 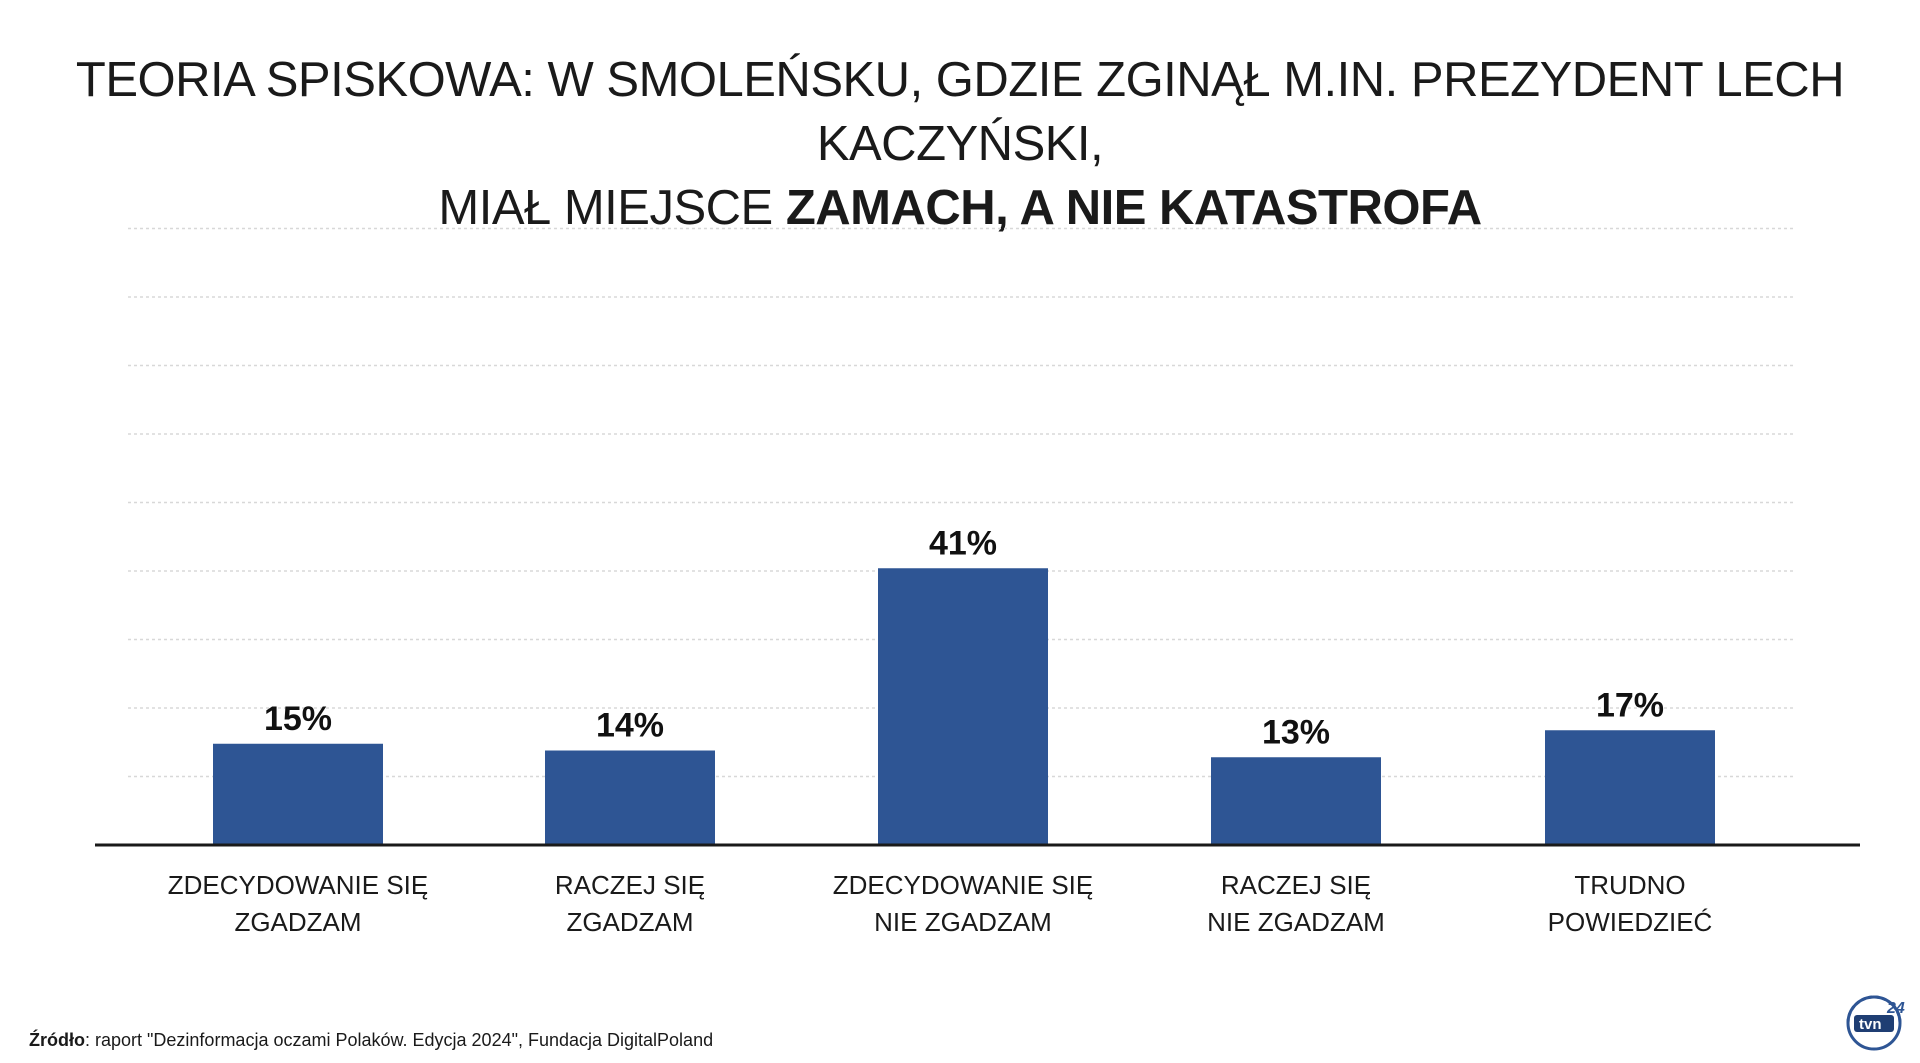 What do you see at coordinates (963, 885) in the screenshot?
I see `category-label-3-line-1: ZDECYDOWANIE SIĘ` at bounding box center [963, 885].